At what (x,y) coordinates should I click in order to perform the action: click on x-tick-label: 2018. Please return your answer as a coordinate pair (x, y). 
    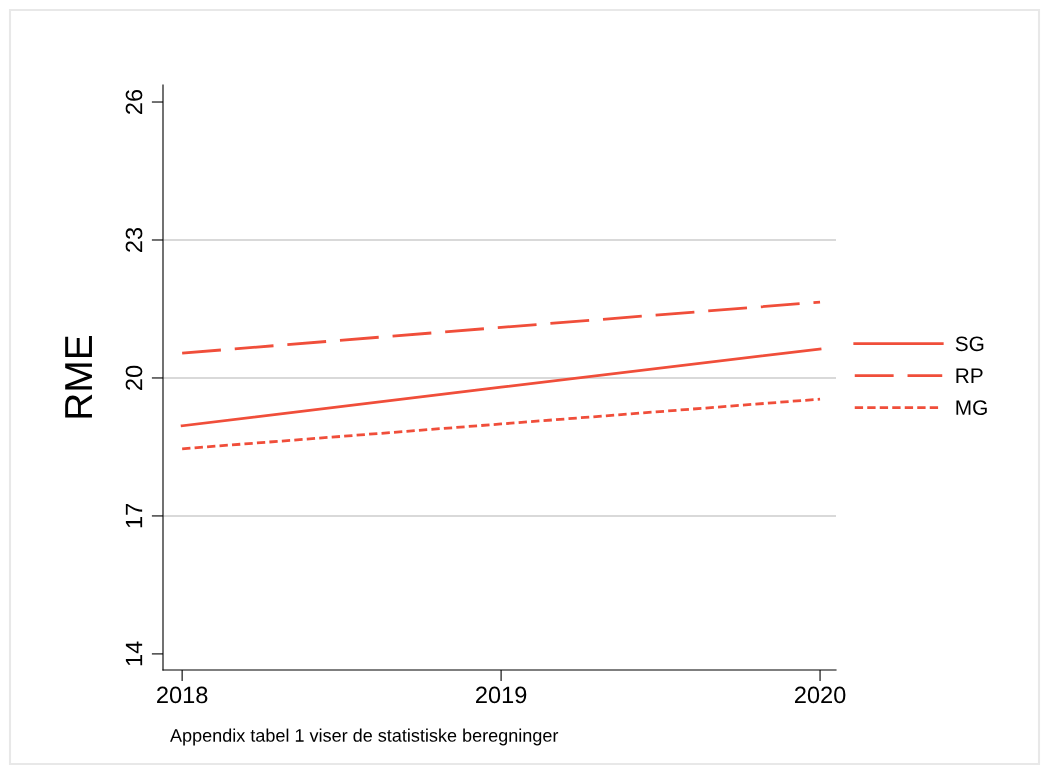
    Looking at the image, I should click on (182, 695).